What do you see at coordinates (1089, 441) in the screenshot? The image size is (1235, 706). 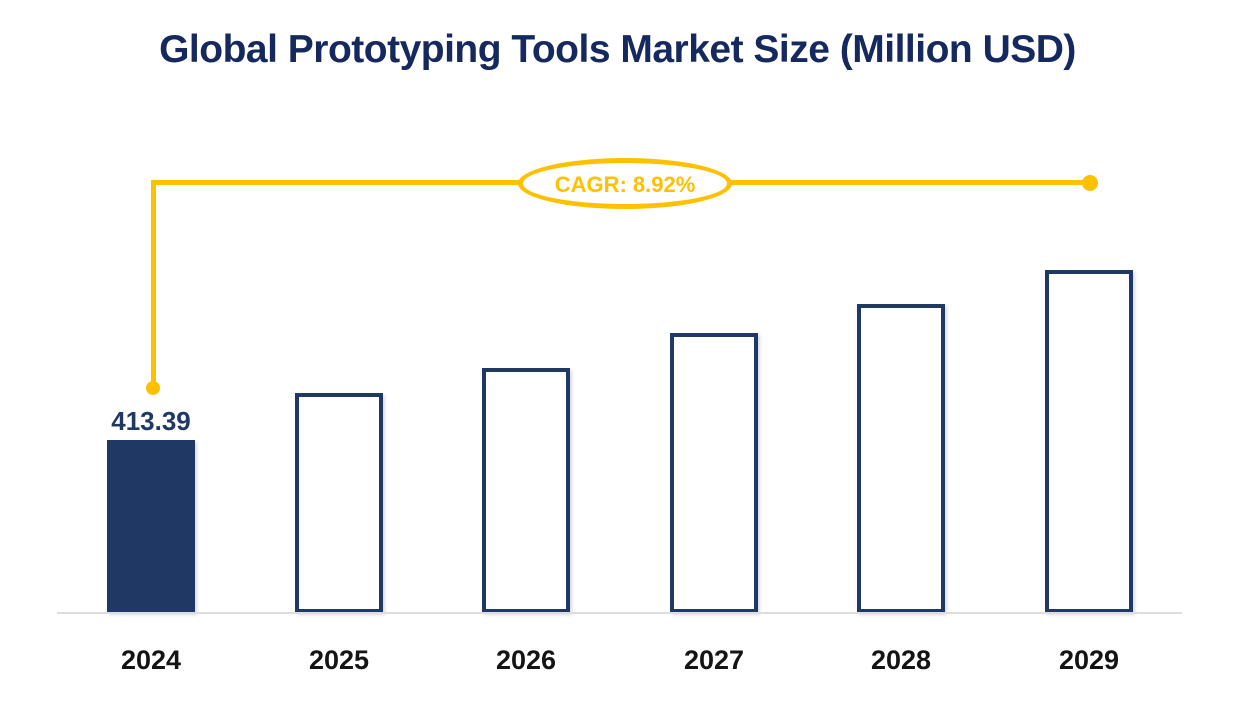 I see `bar-2029` at bounding box center [1089, 441].